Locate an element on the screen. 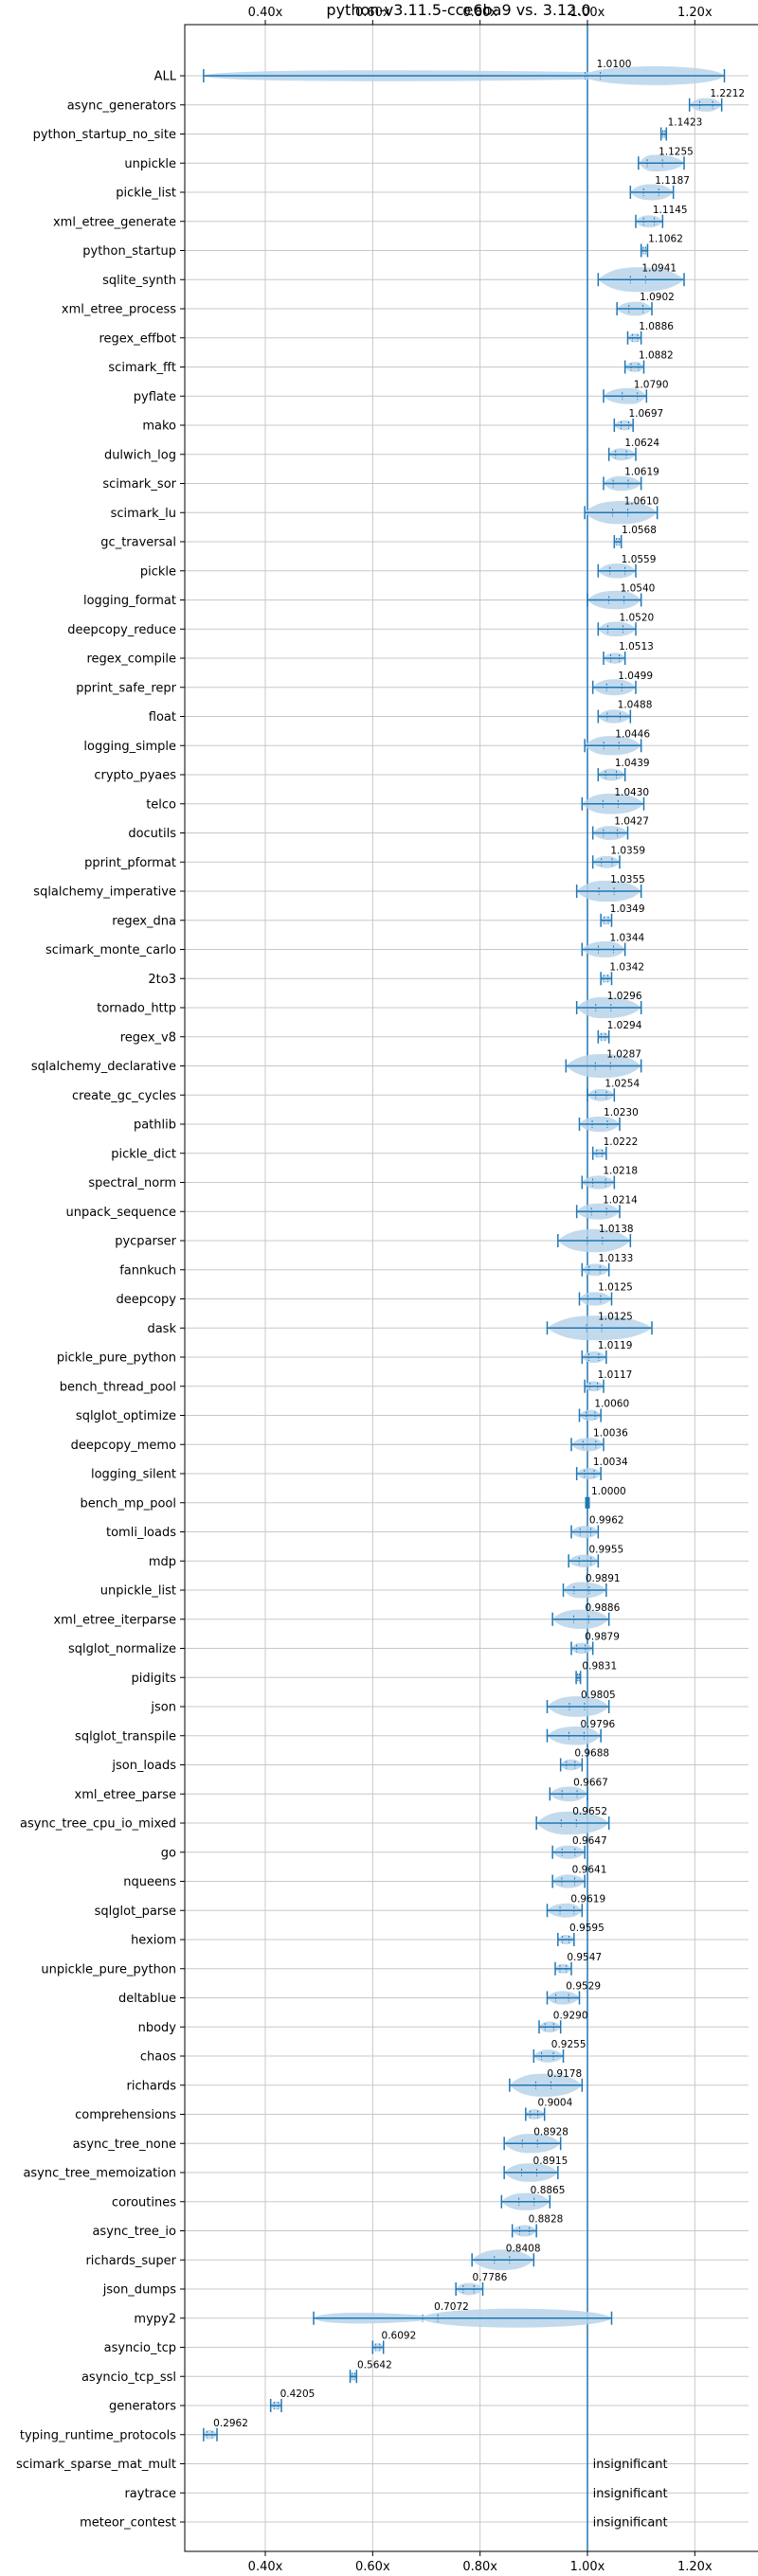 Image resolution: width=758 pixels, height=2576 pixels. value-label: 1.0619 is located at coordinates (641, 472).